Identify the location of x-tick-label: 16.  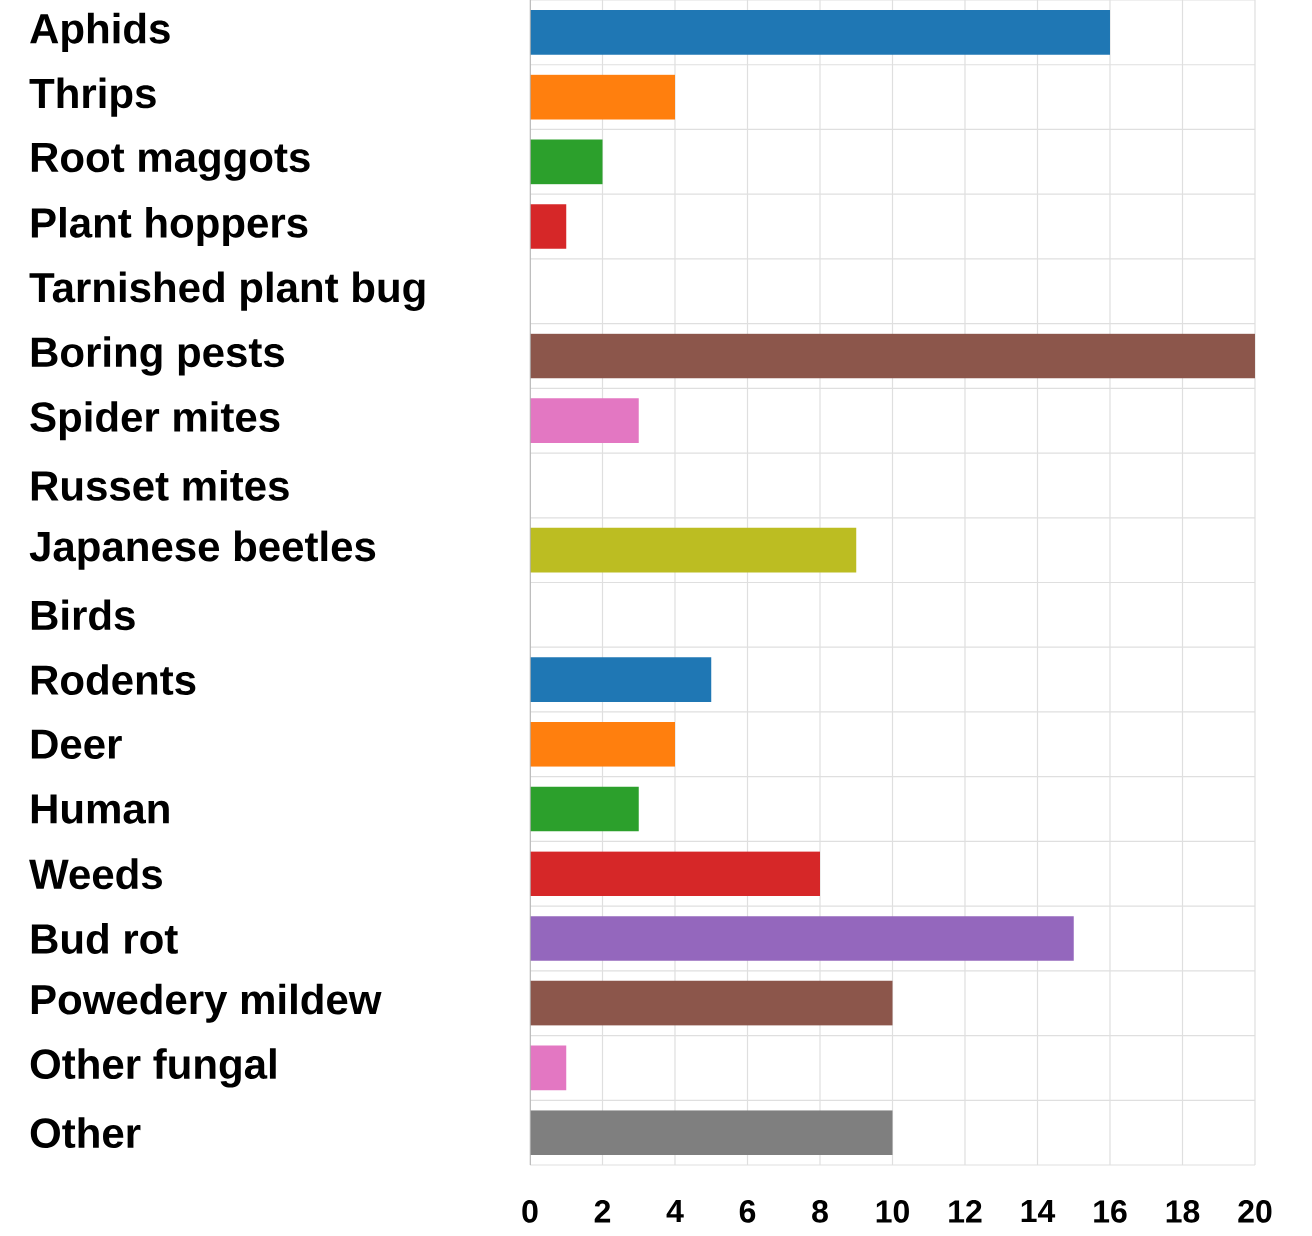
(1110, 1211).